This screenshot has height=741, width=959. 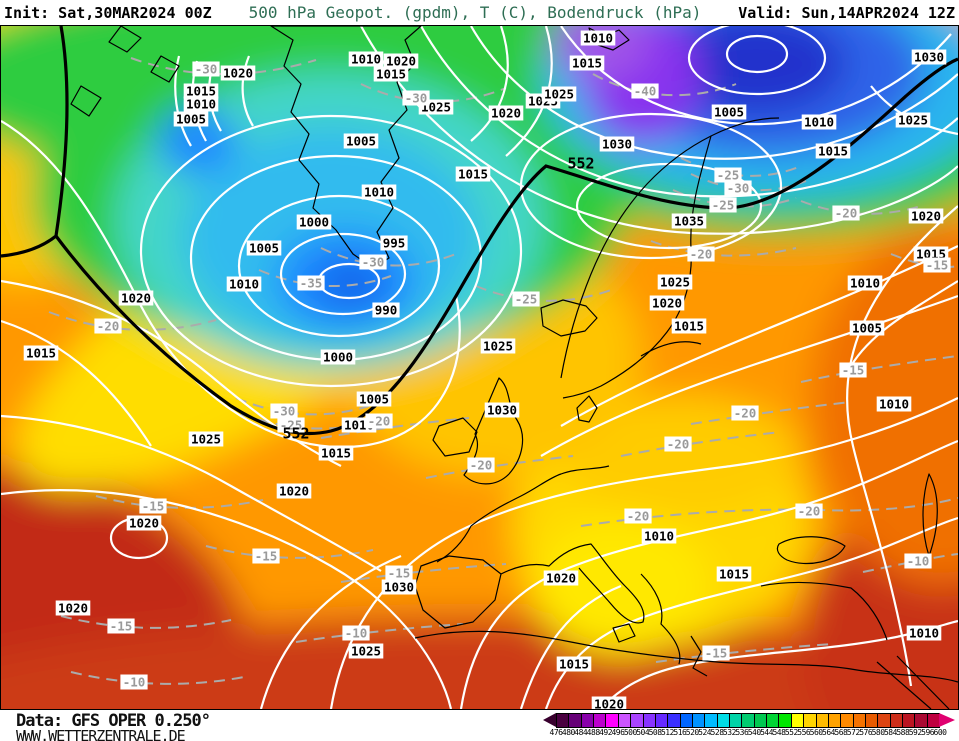 I want to click on website-label: WWW.WETTERZENTRALE.DE, so click(x=101, y=734).